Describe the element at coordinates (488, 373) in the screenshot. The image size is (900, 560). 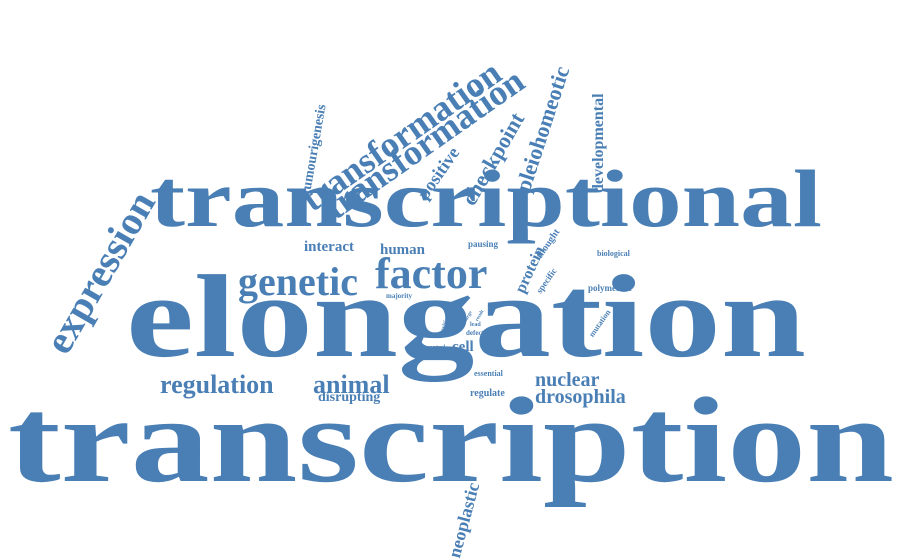
I see `word-essential: essential` at that location.